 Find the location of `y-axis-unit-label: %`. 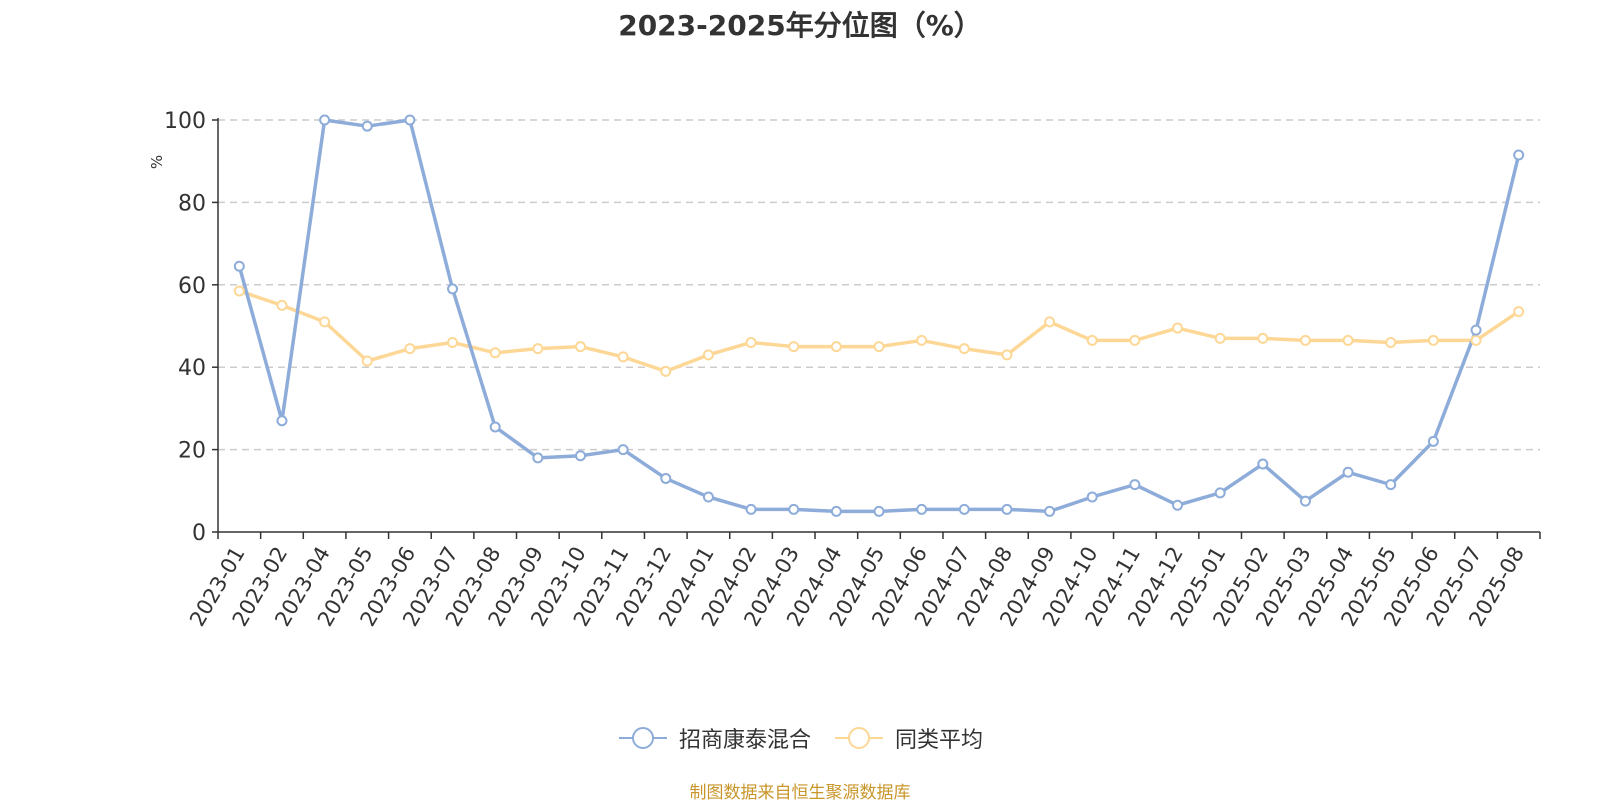

y-axis-unit-label: % is located at coordinates (157, 162).